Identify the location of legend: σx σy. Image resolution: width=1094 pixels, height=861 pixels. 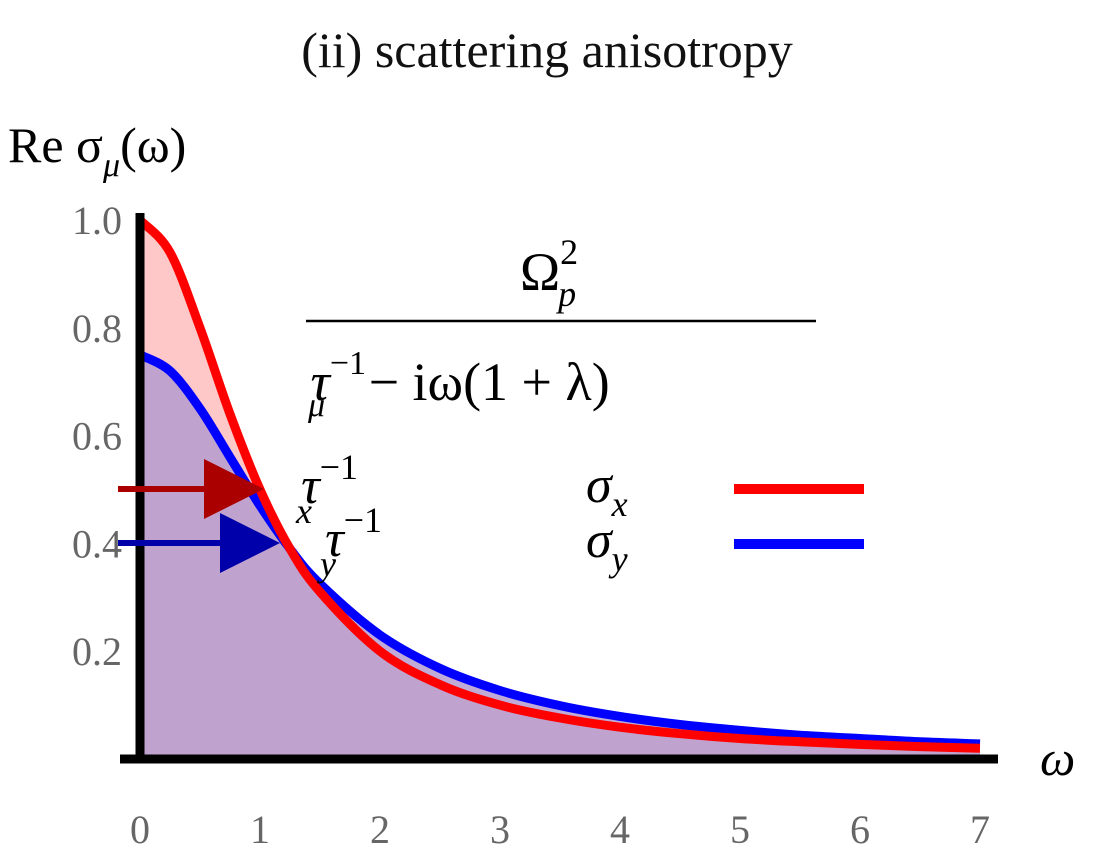
(725, 518).